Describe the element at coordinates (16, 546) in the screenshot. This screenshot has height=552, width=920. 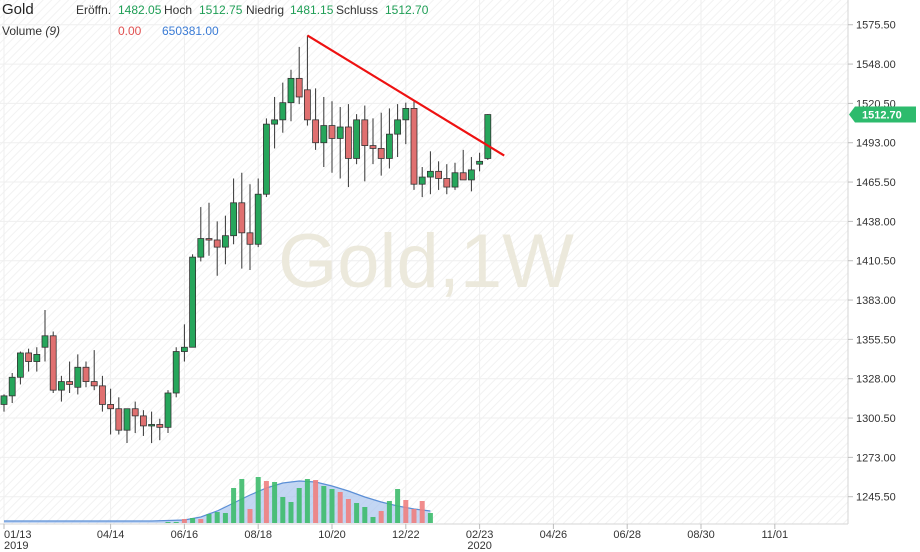
I see `x-tick-year: 2019` at that location.